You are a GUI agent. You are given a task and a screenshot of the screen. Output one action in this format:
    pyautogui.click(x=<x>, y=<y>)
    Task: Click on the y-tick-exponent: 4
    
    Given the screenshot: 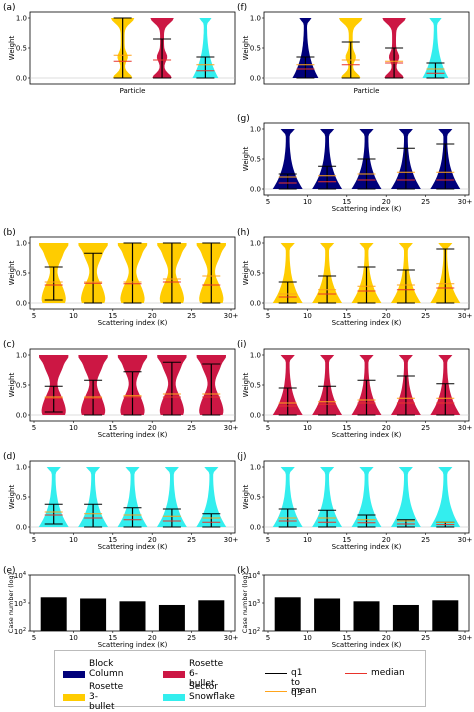 What is the action you would take?
    pyautogui.click(x=258, y=574)
    